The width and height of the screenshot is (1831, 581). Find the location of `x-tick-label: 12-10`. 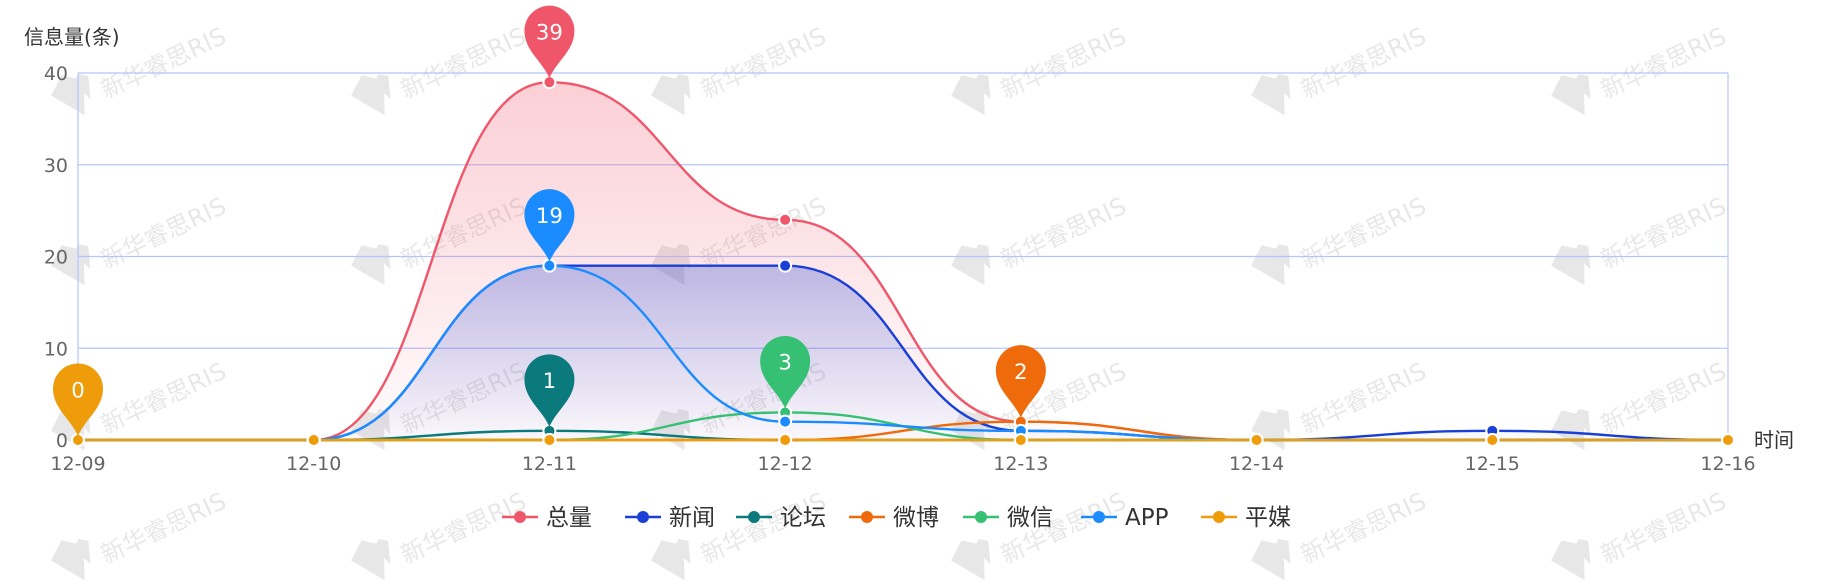

x-tick-label: 12-10 is located at coordinates (313, 464).